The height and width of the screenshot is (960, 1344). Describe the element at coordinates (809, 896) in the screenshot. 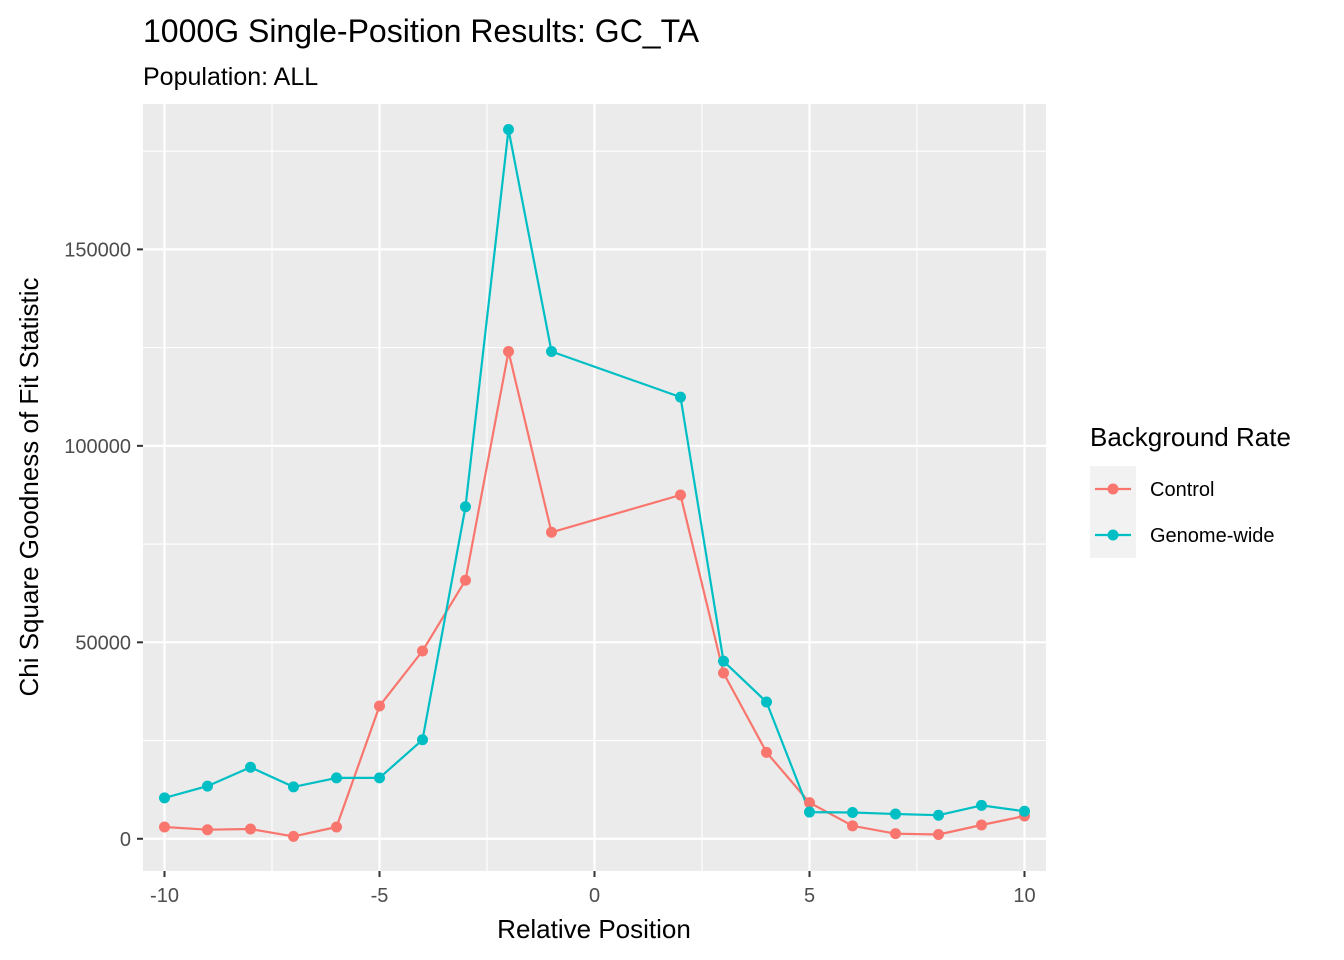

I see `x-tick-label: 5` at that location.